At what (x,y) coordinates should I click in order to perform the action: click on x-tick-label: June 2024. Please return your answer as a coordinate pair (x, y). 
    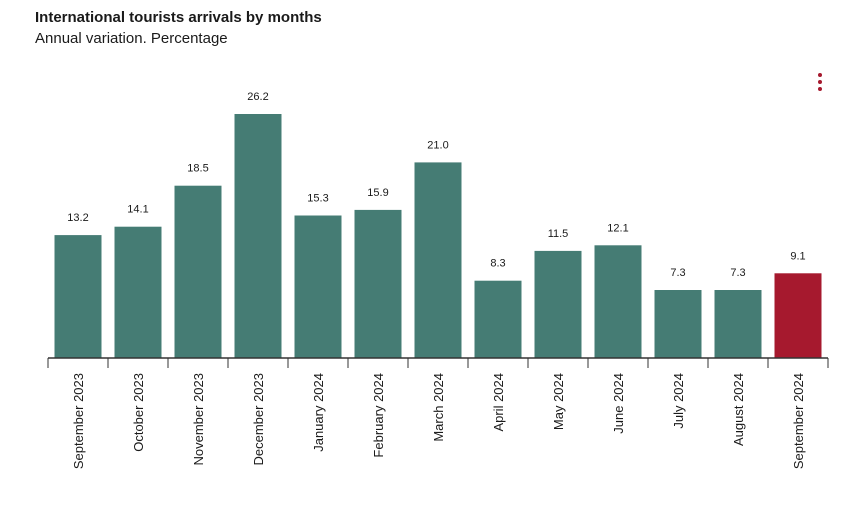
    Looking at the image, I should click on (618, 403).